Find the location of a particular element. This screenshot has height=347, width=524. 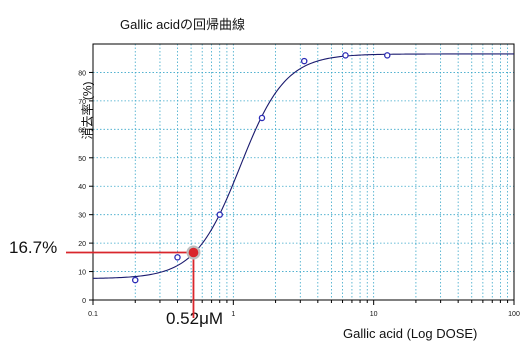

y-tick-label: 10 is located at coordinates (82, 273).